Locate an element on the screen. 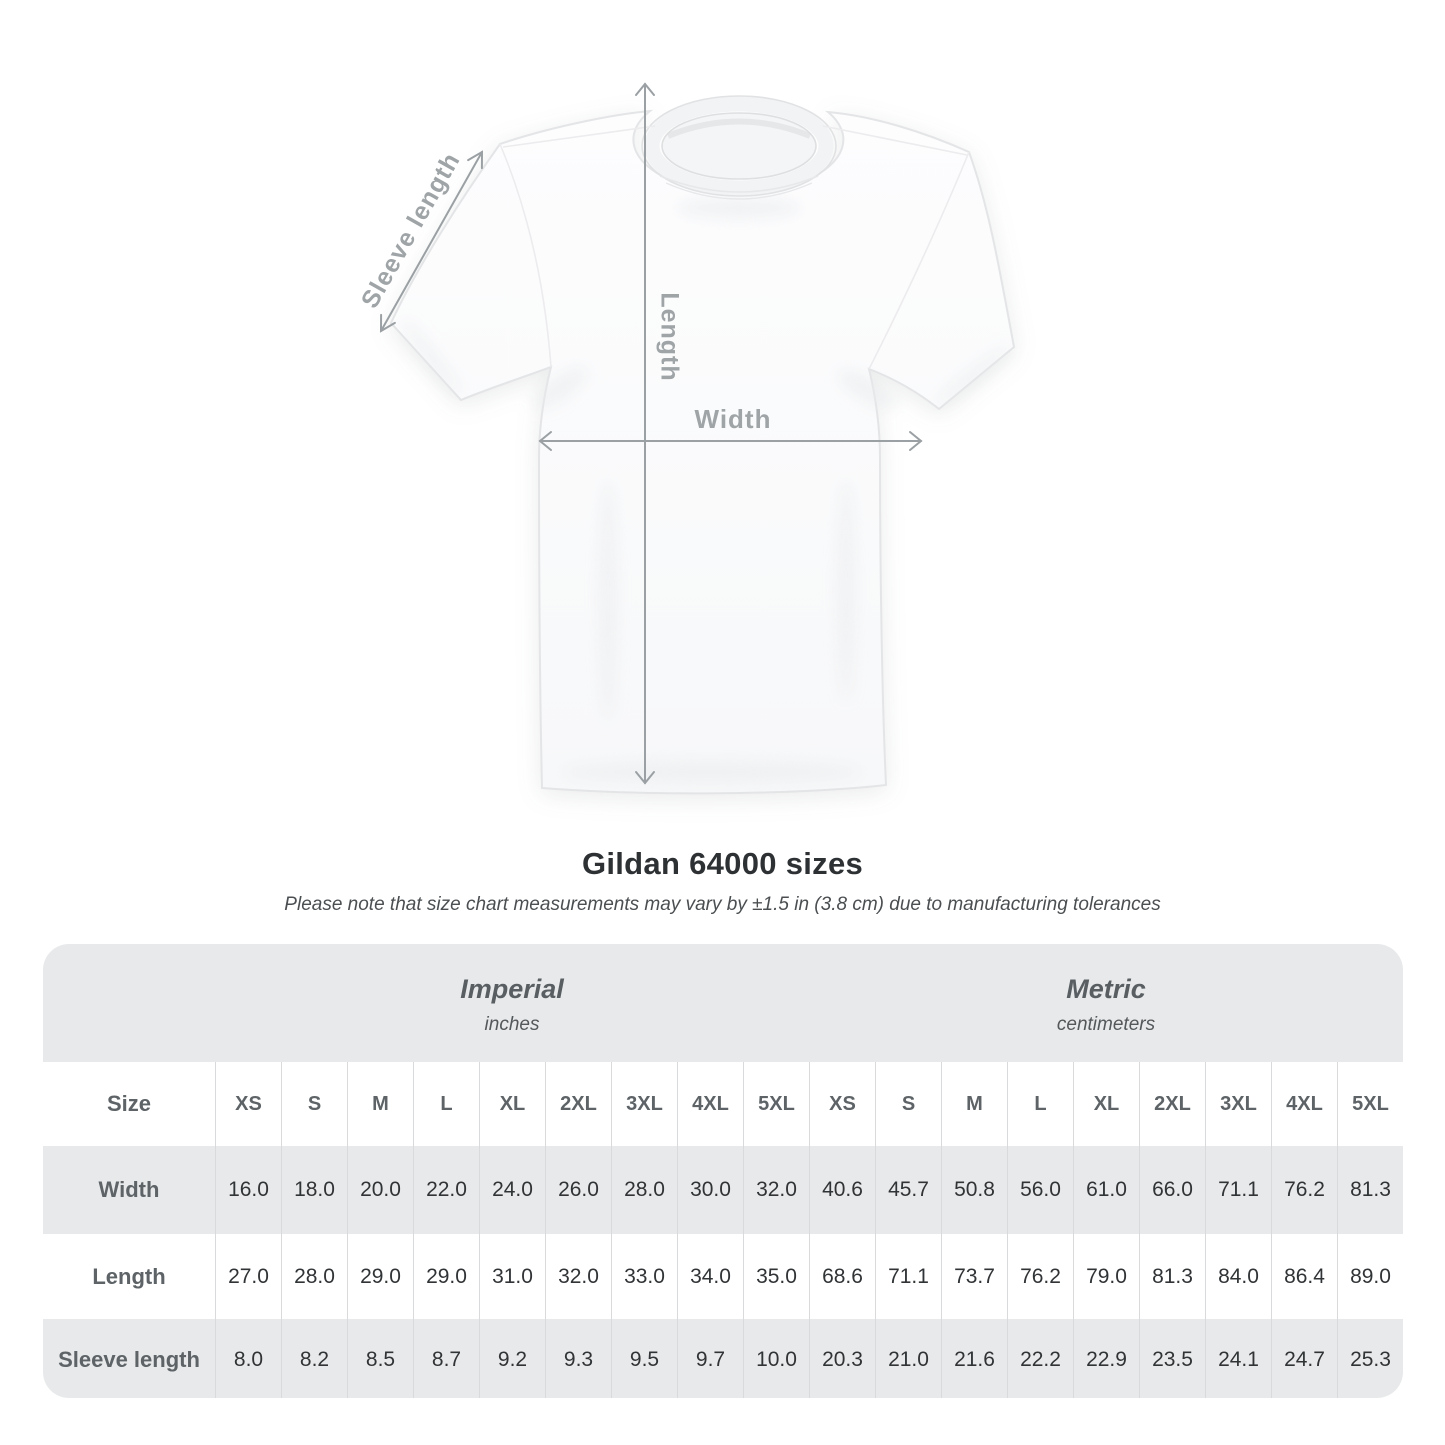  length-metric-value: 73.7 is located at coordinates (974, 1276).